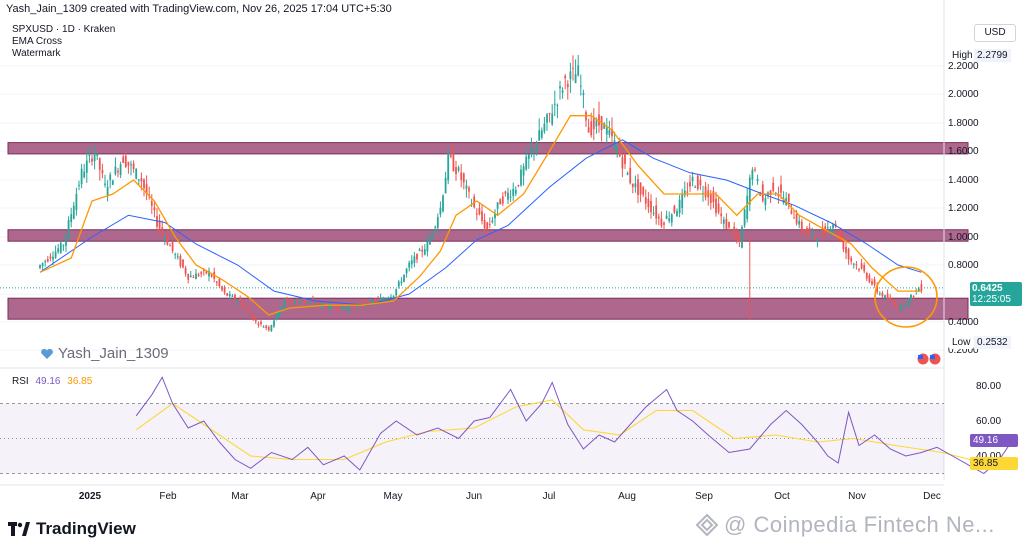 Image resolution: width=1024 pixels, height=551 pixels. What do you see at coordinates (988, 386) in the screenshot?
I see `rsi-tick: 80.00` at bounding box center [988, 386].